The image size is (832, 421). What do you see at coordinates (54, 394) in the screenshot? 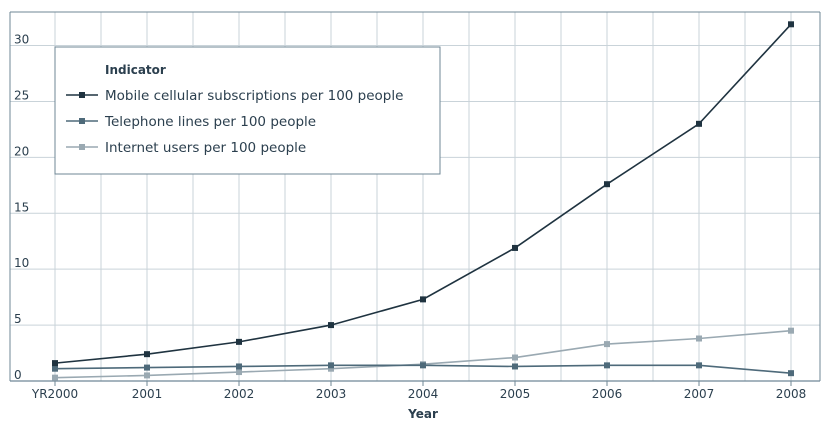
I see `x-tick-label: YR2000` at bounding box center [54, 394].